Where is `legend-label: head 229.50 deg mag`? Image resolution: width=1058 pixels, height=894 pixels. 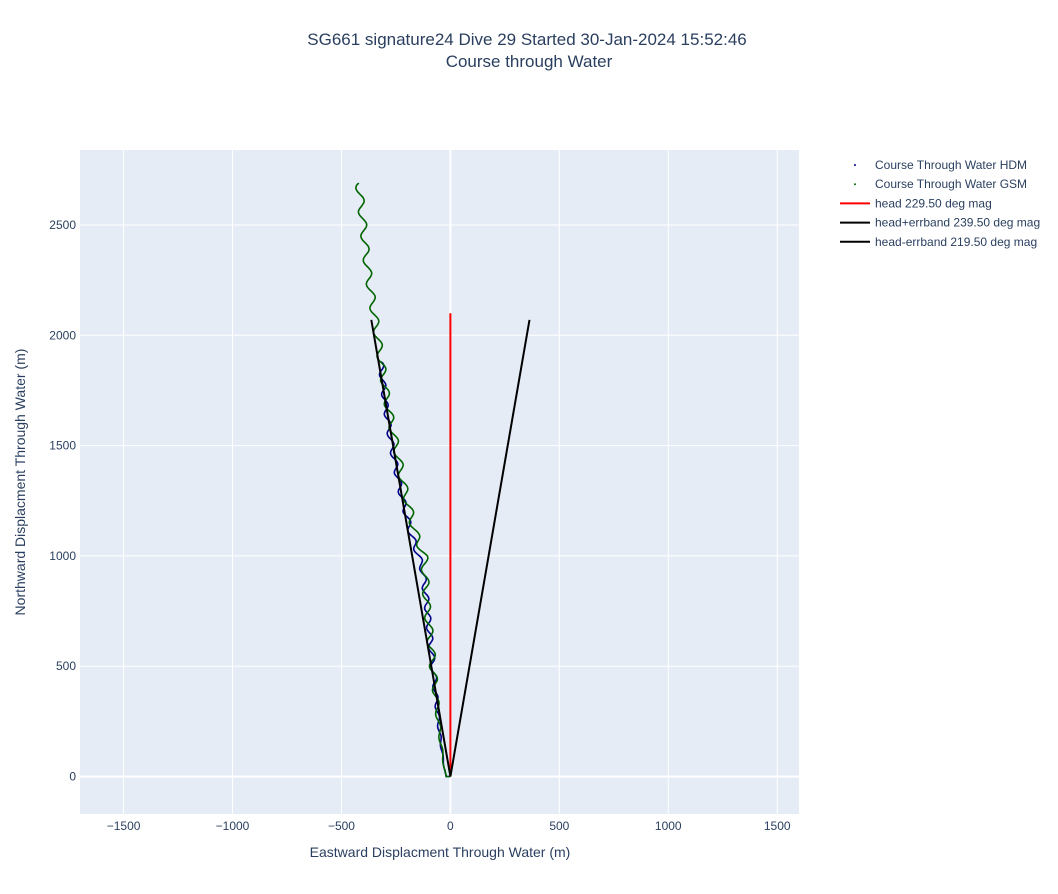 legend-label: head 229.50 deg mag is located at coordinates (933, 203).